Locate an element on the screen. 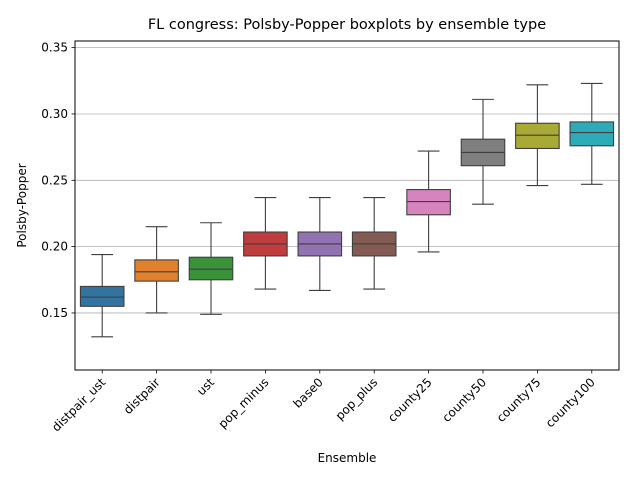 This screenshot has height=480, width=640. y-axis: 0.15 0.20 0.25 0.30 0.35 is located at coordinates (58, 180).